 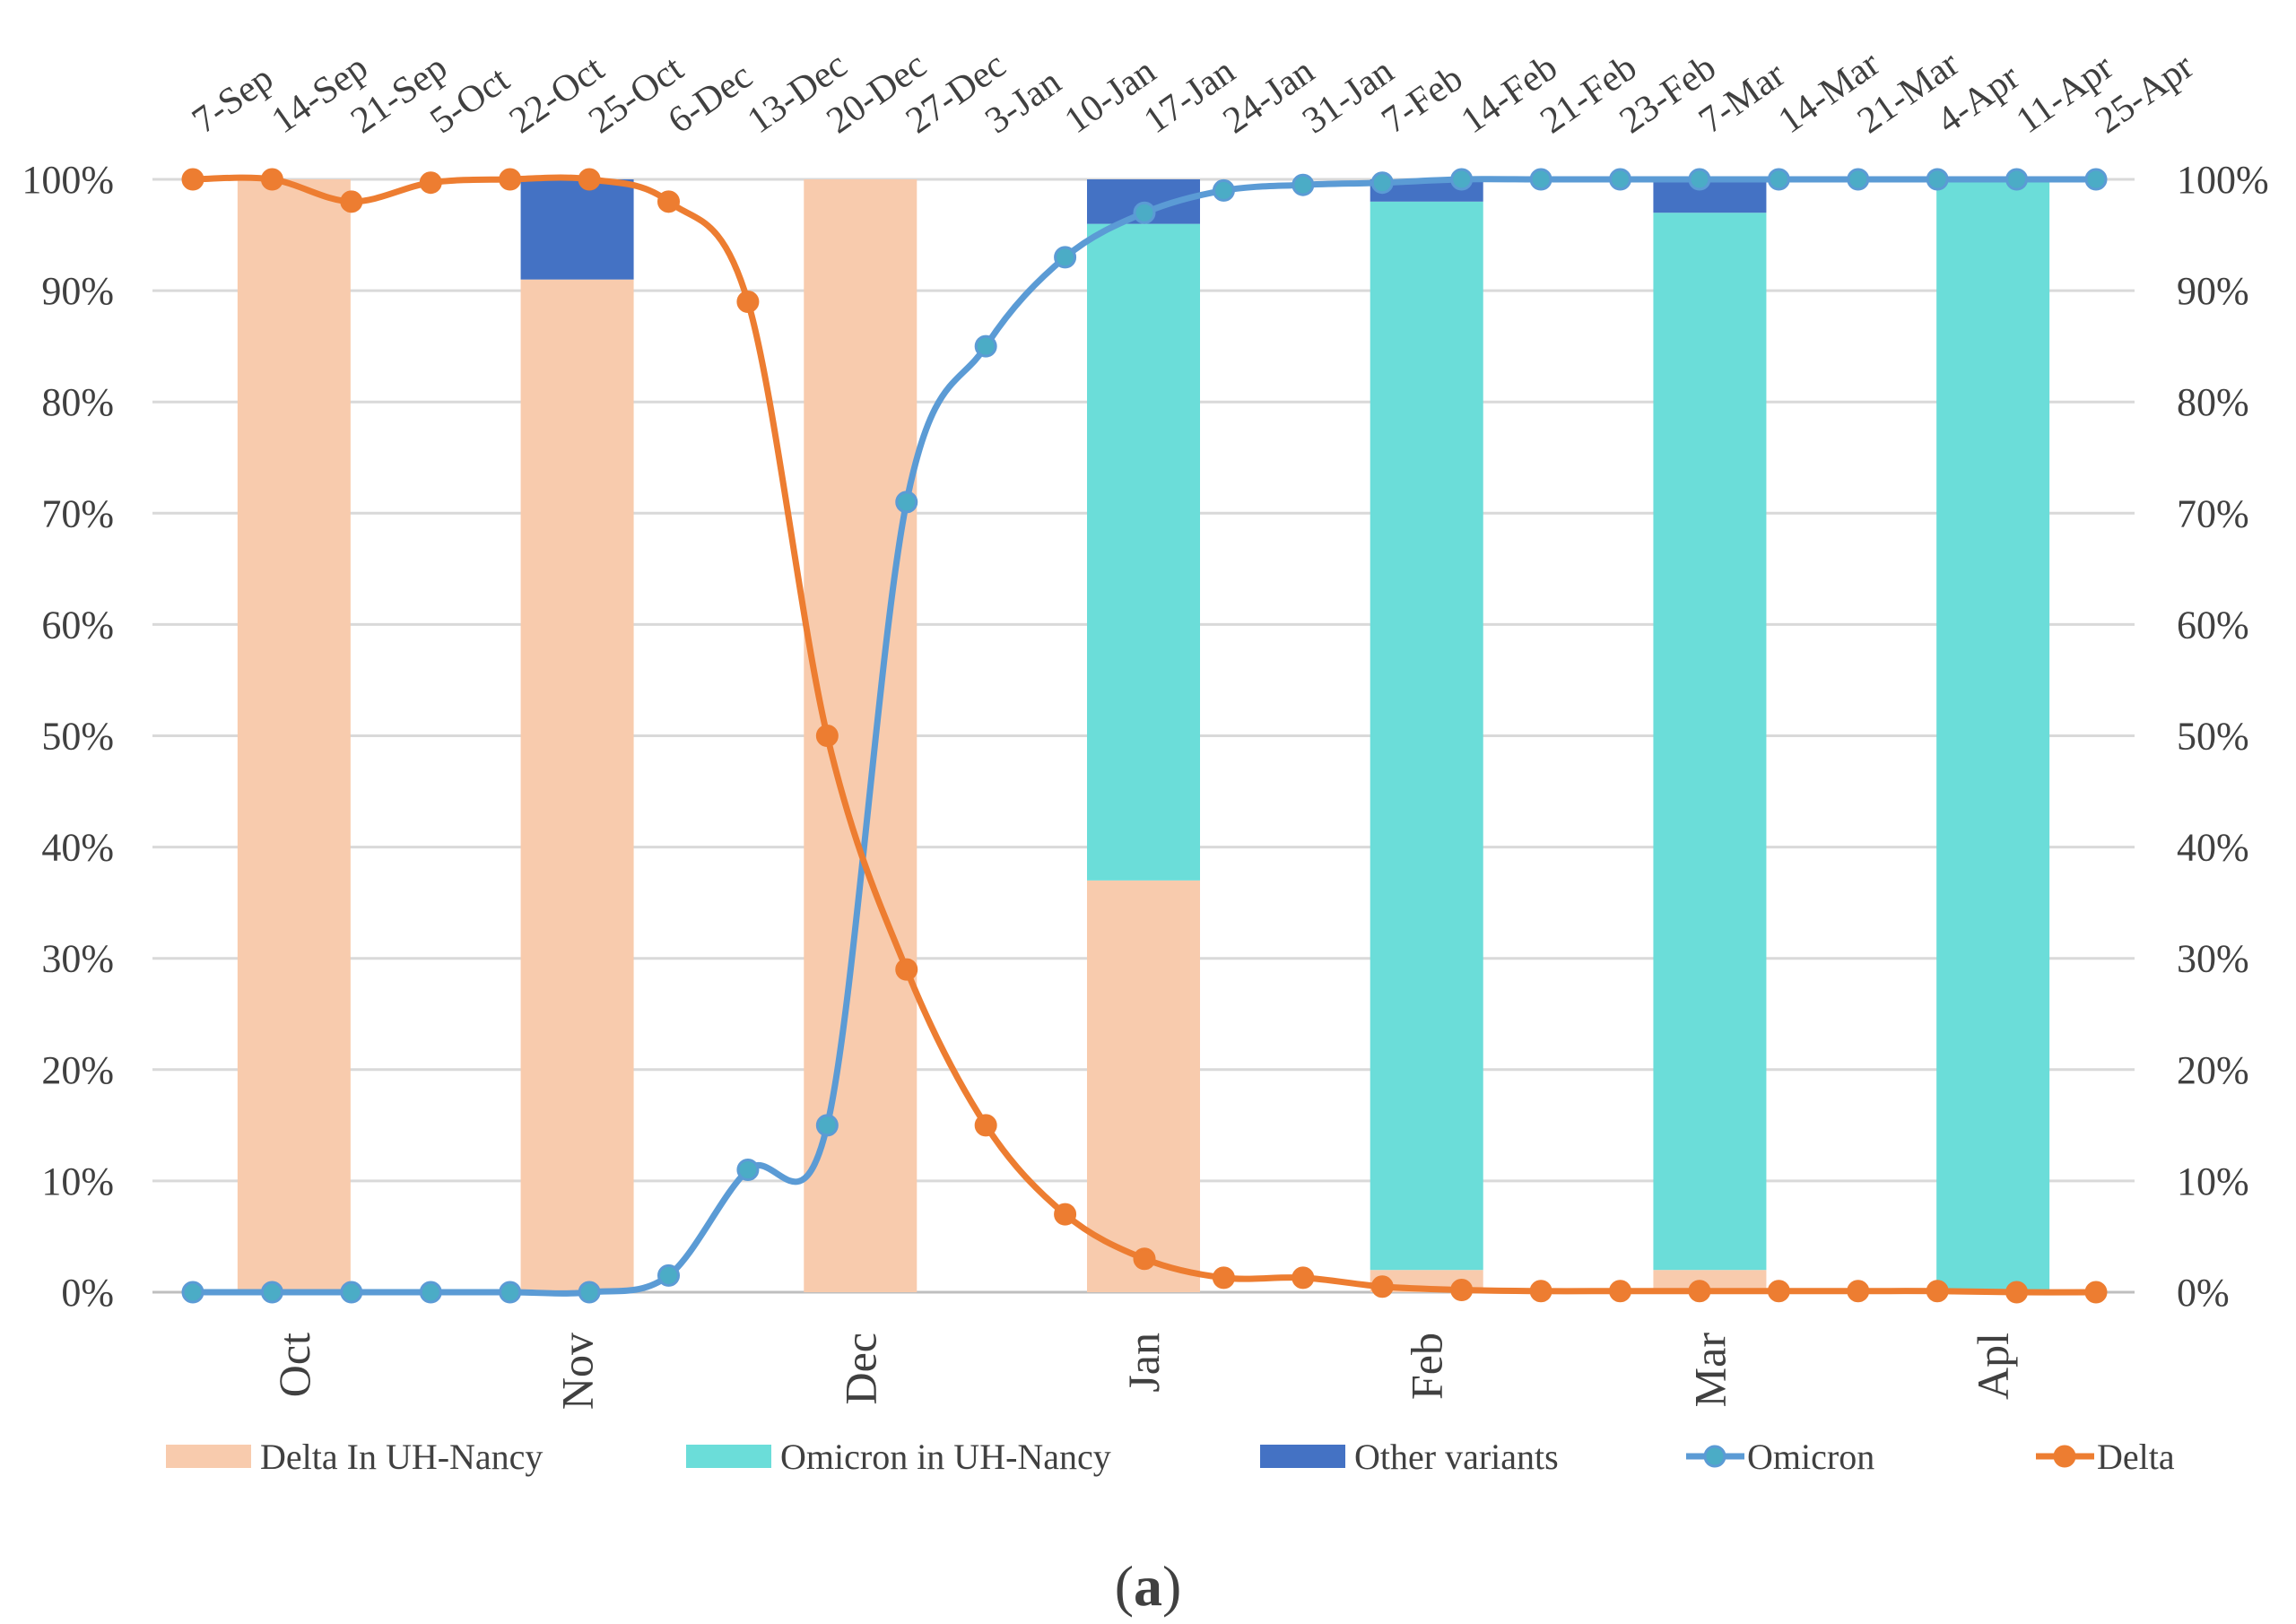 I want to click on x-category-label: Feb, so click(x=1427, y=1366).